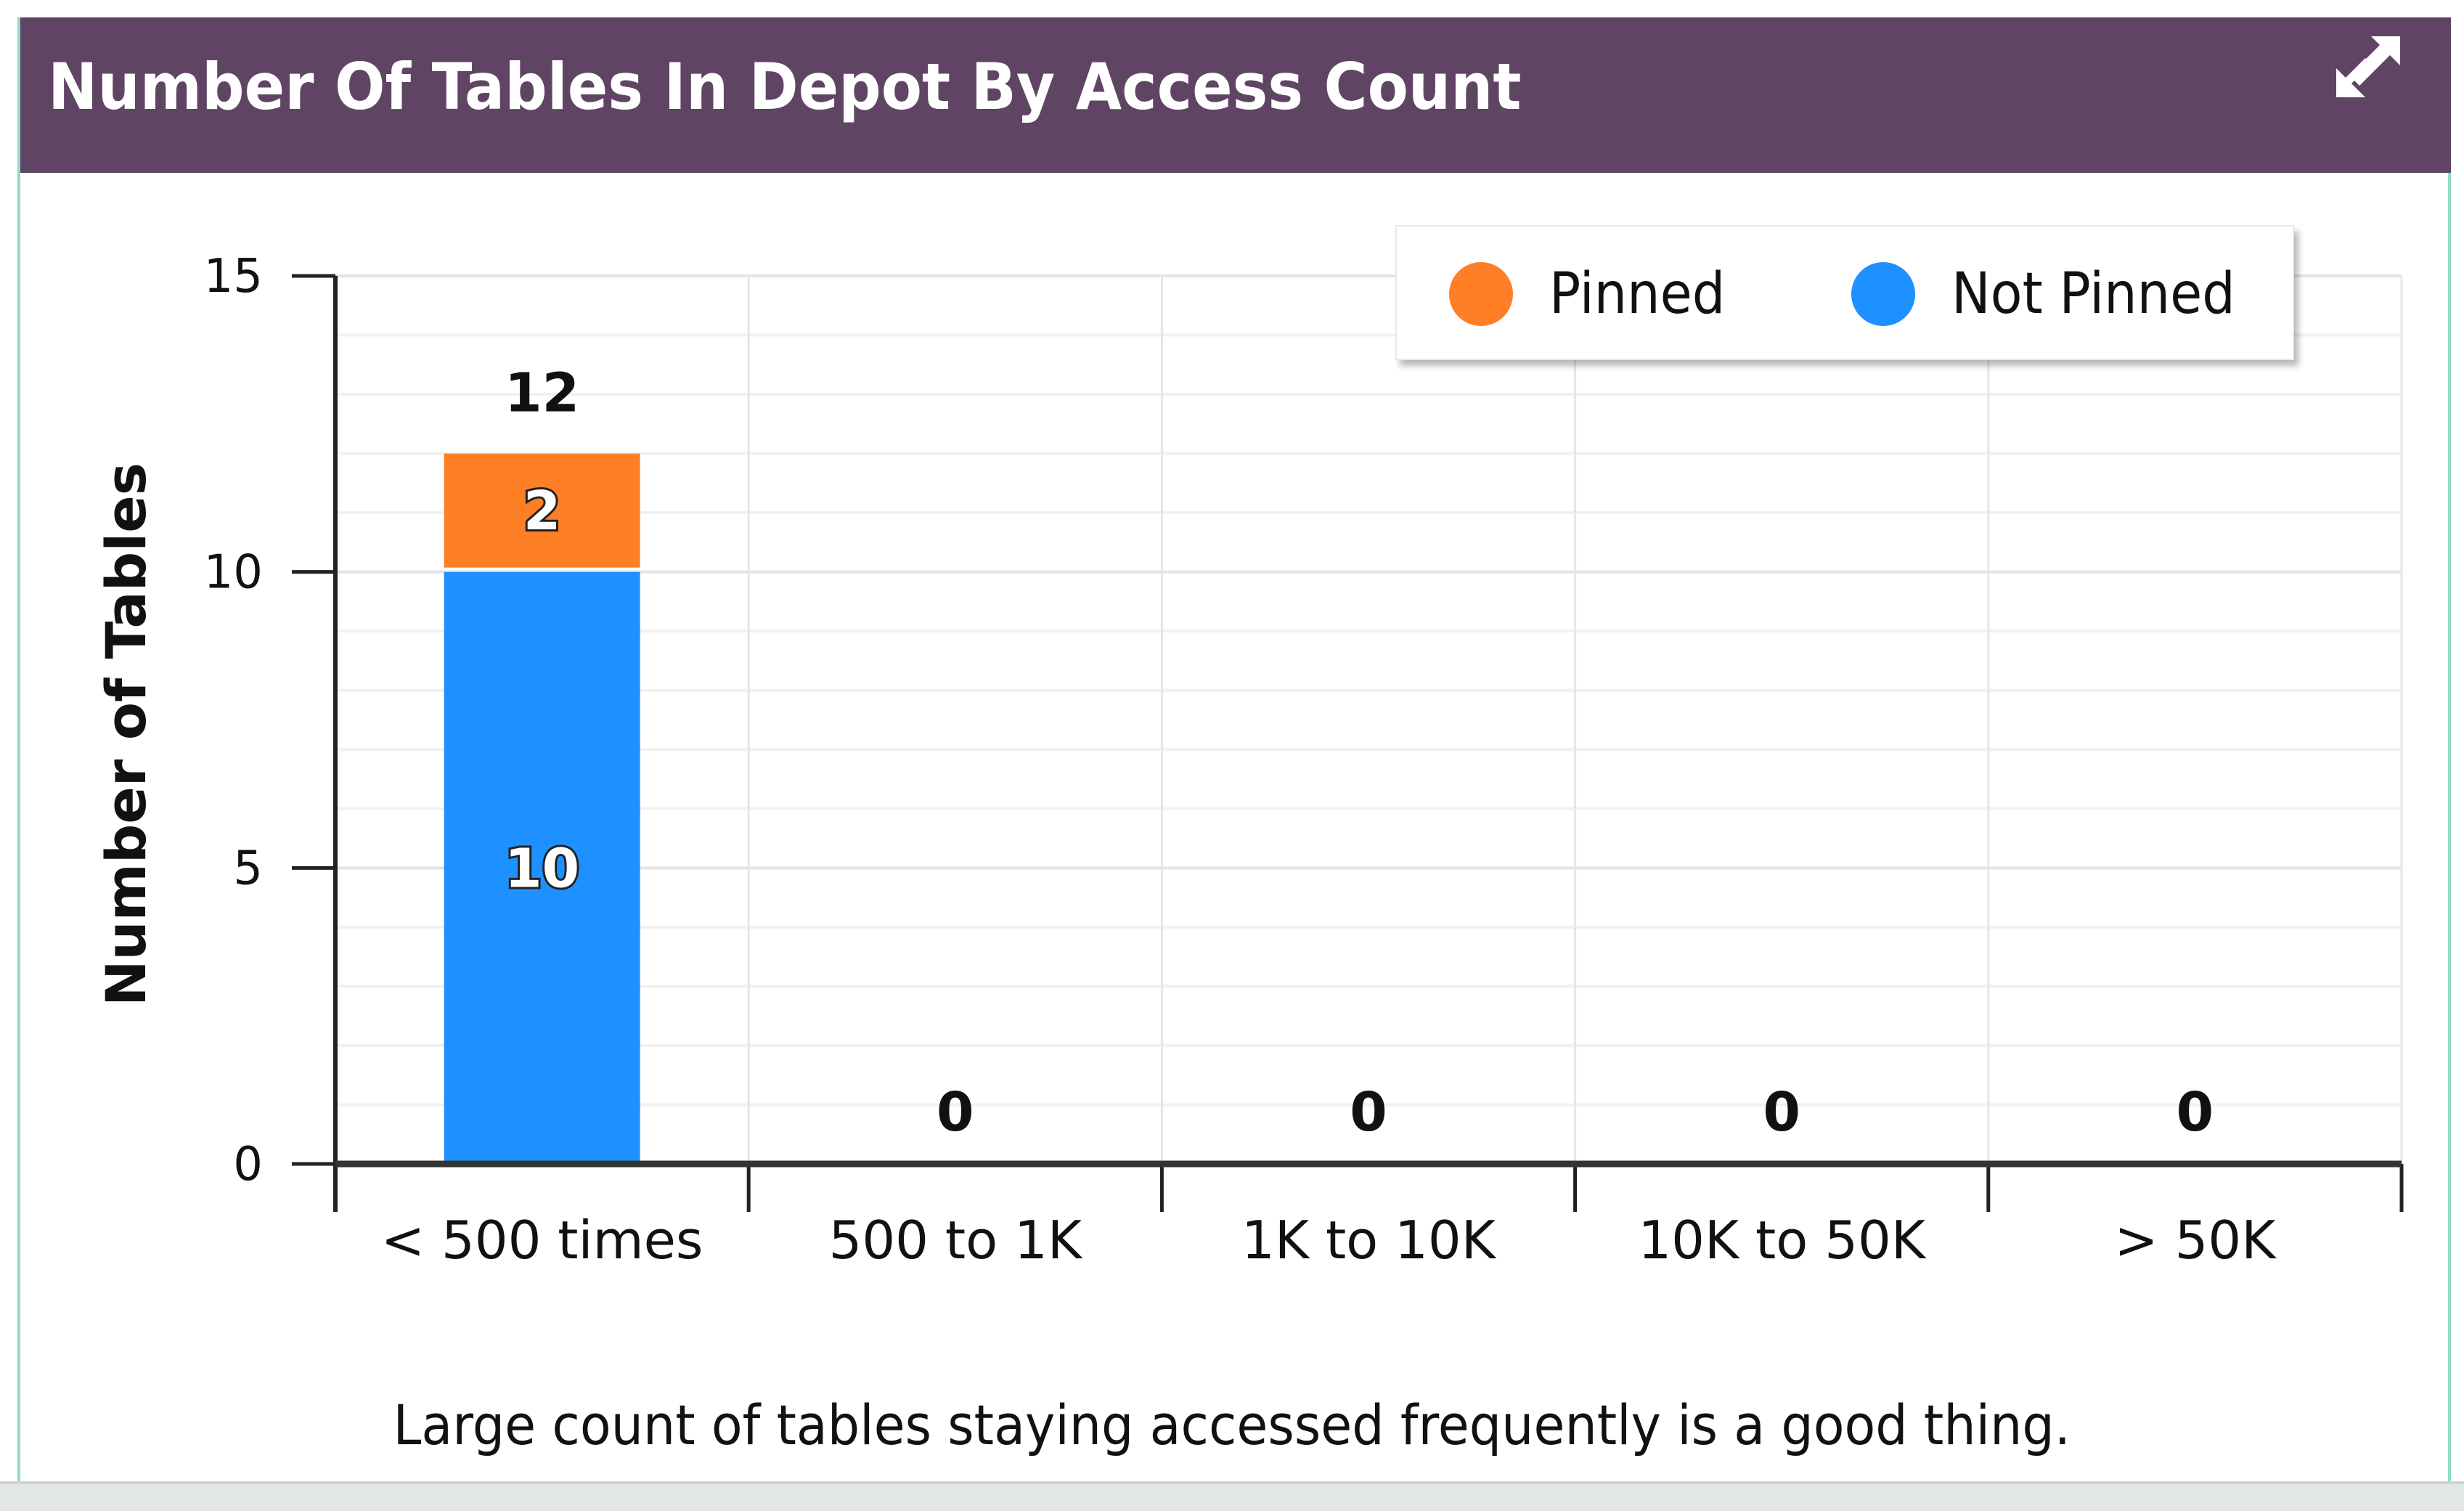  I want to click on legend-swatch-pinned, so click(1481, 294).